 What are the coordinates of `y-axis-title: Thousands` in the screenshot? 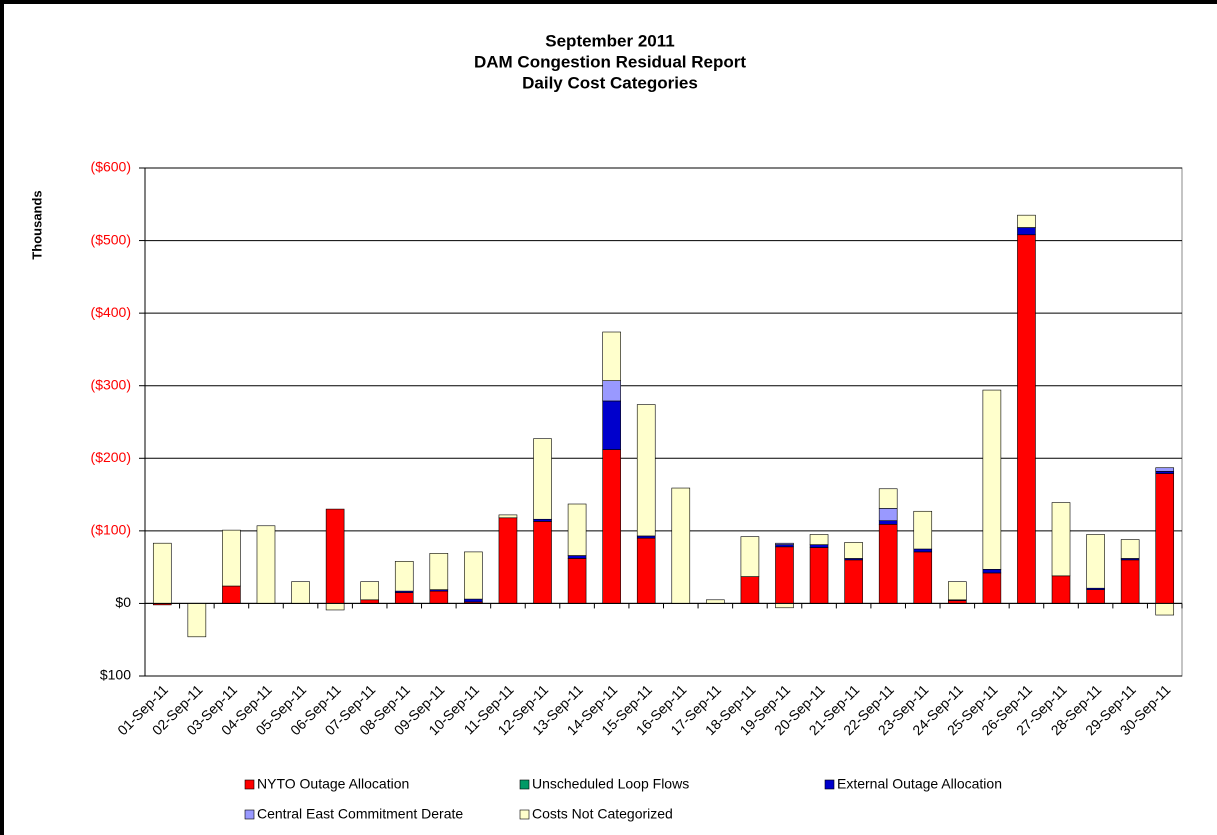 It's located at (36, 224).